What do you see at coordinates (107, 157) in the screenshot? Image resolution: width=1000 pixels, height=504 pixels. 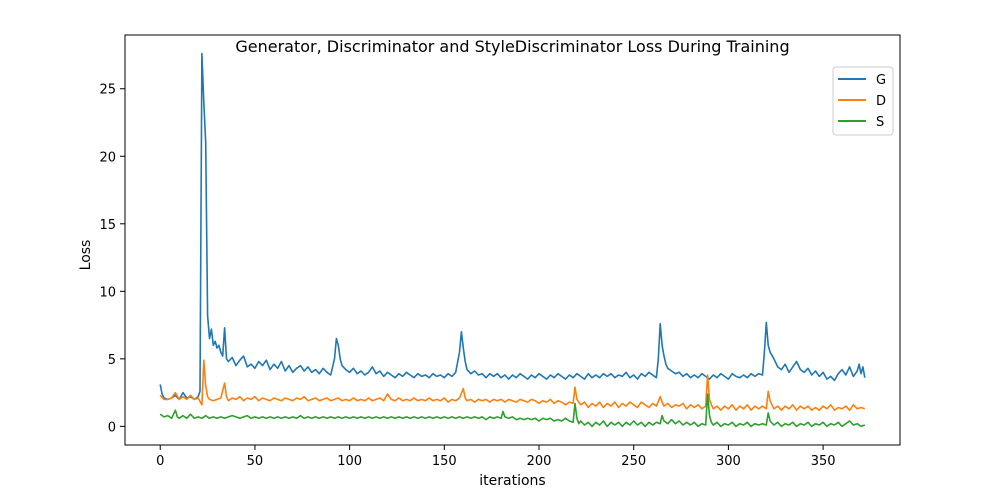 I see `y-tick-label: 20` at bounding box center [107, 157].